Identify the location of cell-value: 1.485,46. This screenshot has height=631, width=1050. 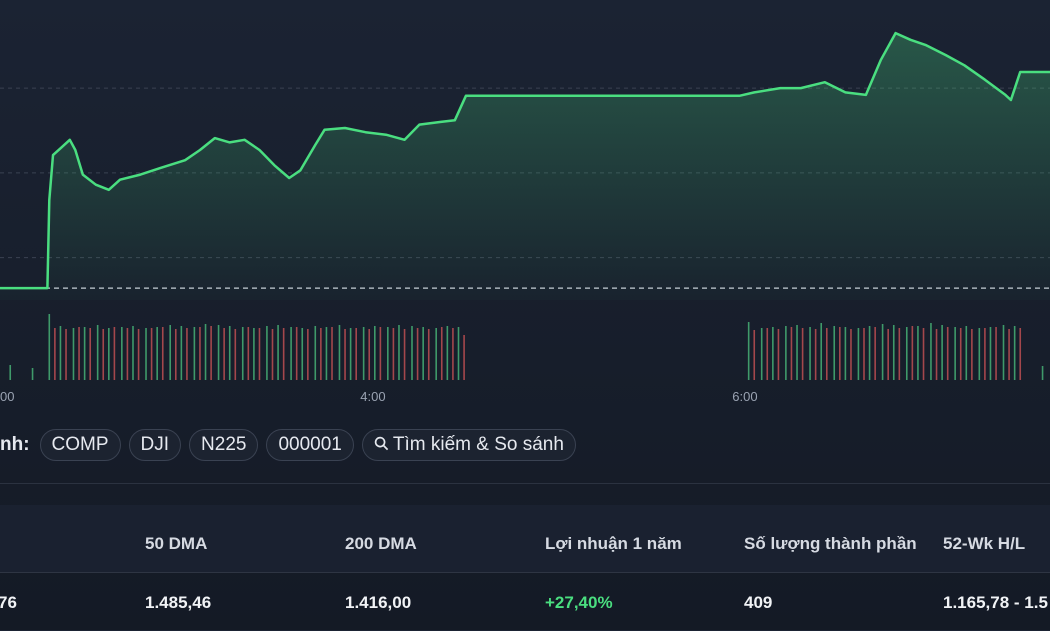
(178, 602).